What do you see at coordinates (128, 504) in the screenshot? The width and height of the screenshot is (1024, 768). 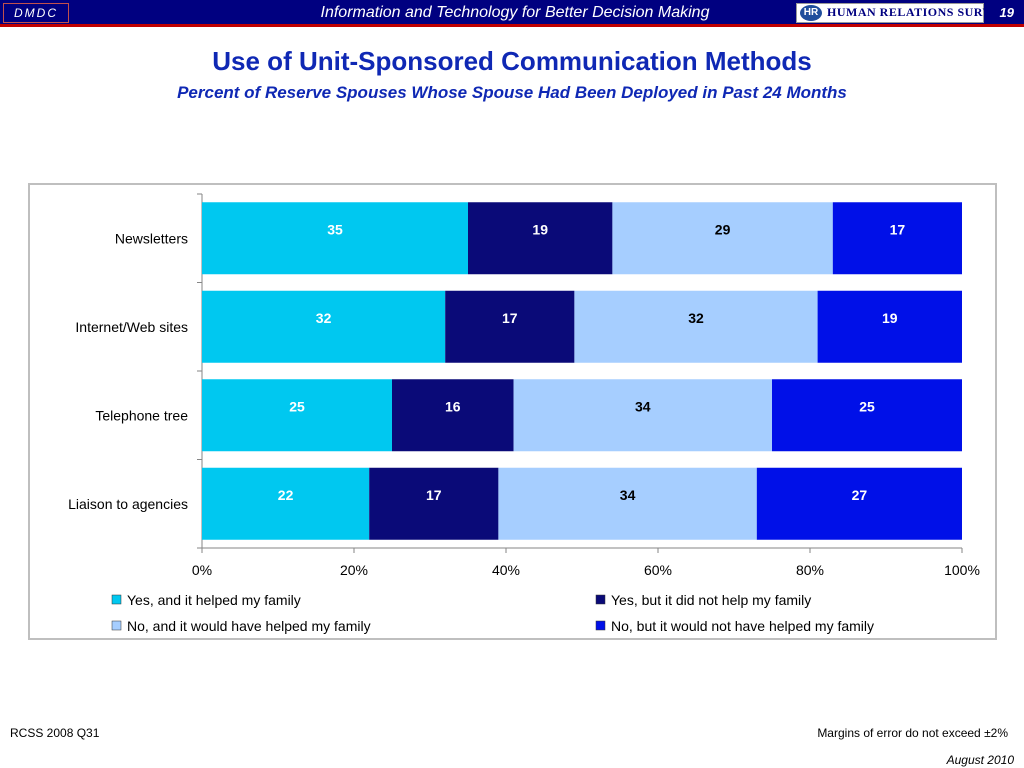 I see `category-label: Liaison to agencies` at bounding box center [128, 504].